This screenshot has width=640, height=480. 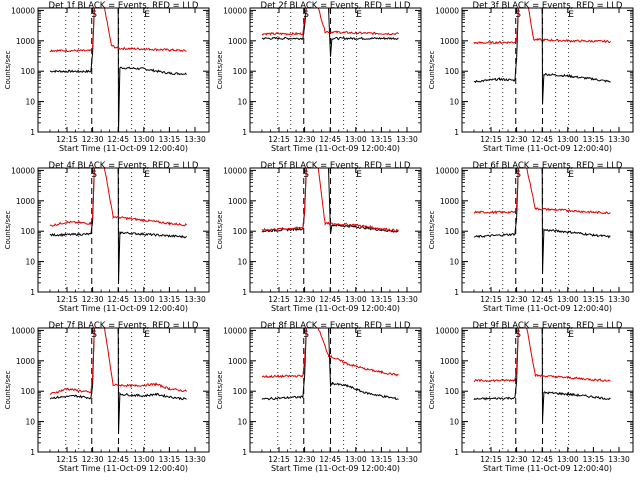 I want to click on panel-title: Det 1f BLACK = Events, RED = LLD, so click(x=124, y=6).